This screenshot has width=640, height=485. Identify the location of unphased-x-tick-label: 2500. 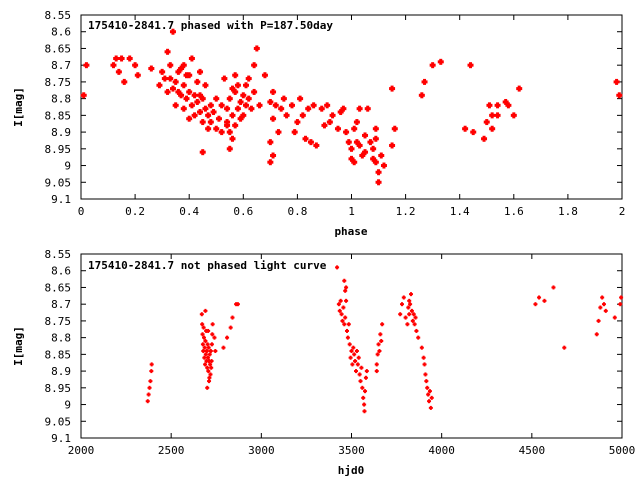
(171, 450).